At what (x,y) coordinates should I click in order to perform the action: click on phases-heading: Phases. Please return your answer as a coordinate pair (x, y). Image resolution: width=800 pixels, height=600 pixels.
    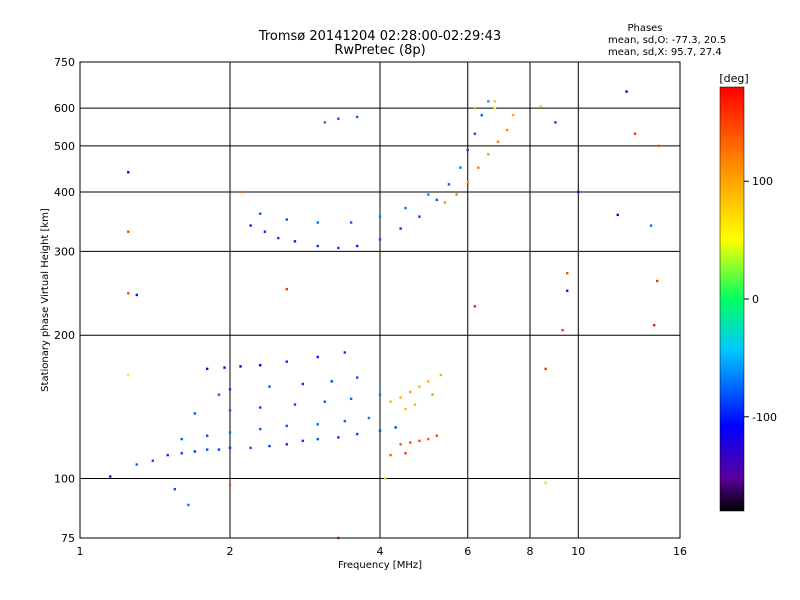
    Looking at the image, I should click on (644, 28).